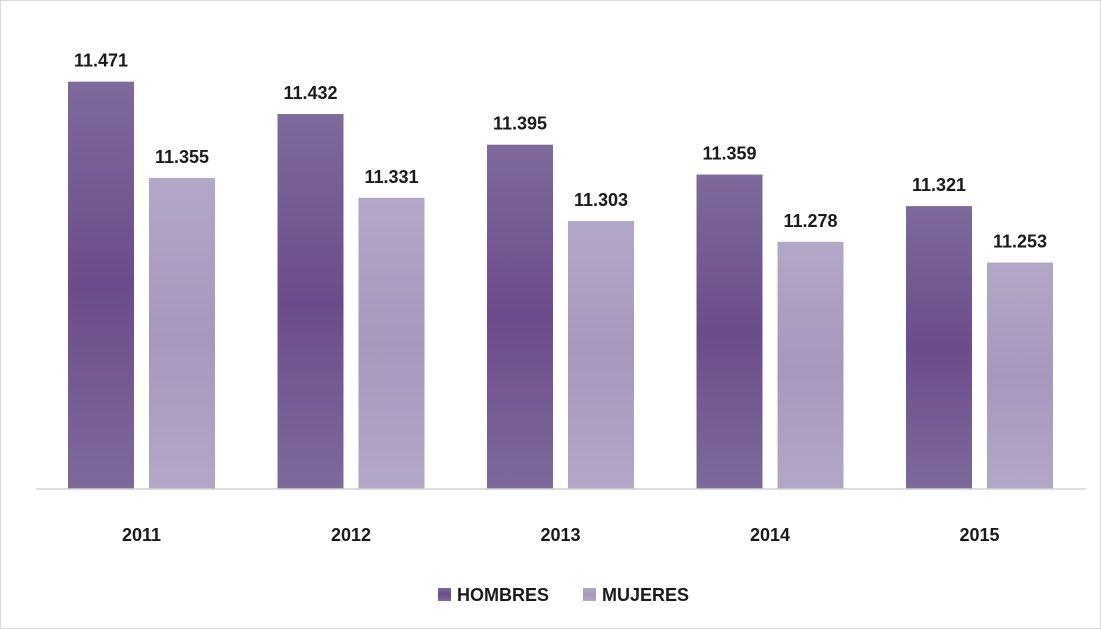 This screenshot has height=630, width=1101. I want to click on x-tick-label-2013: 2013, so click(560, 535).